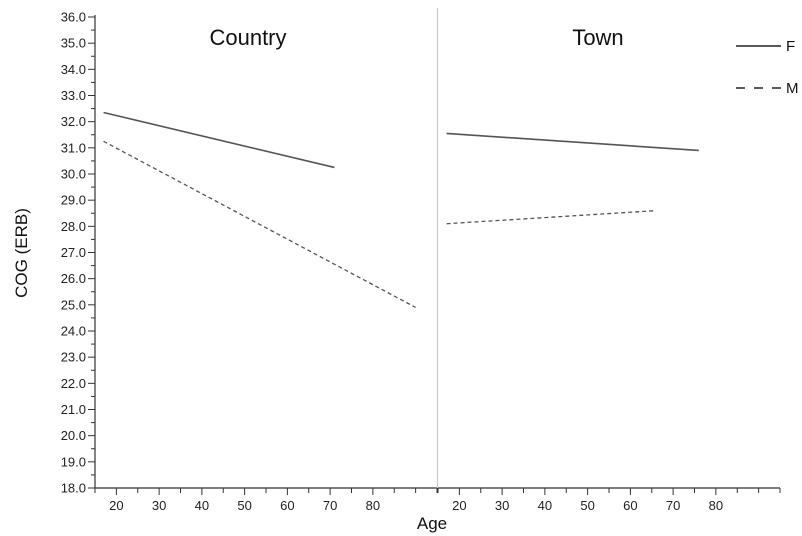 This screenshot has height=536, width=802. I want to click on x-axis: 20 30 40 50 60 70 80 20 30 40 50 60 70 80, so click(437, 500).